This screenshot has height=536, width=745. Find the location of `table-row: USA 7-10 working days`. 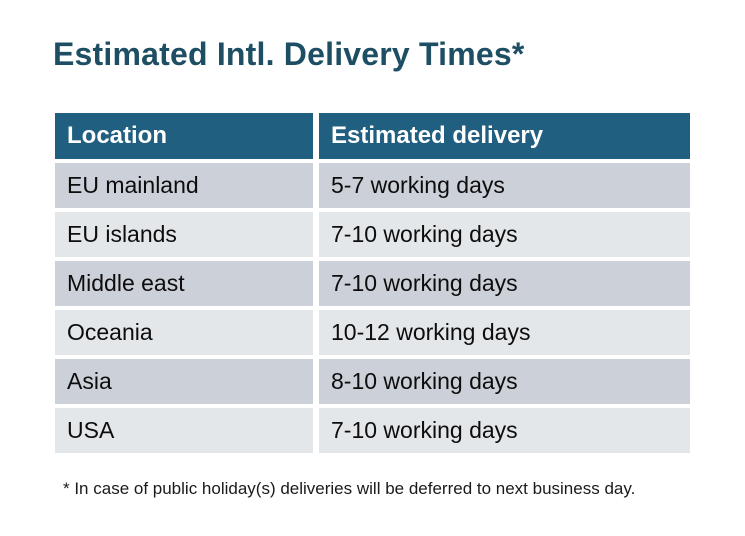

table-row: USA 7-10 working days is located at coordinates (372, 430).